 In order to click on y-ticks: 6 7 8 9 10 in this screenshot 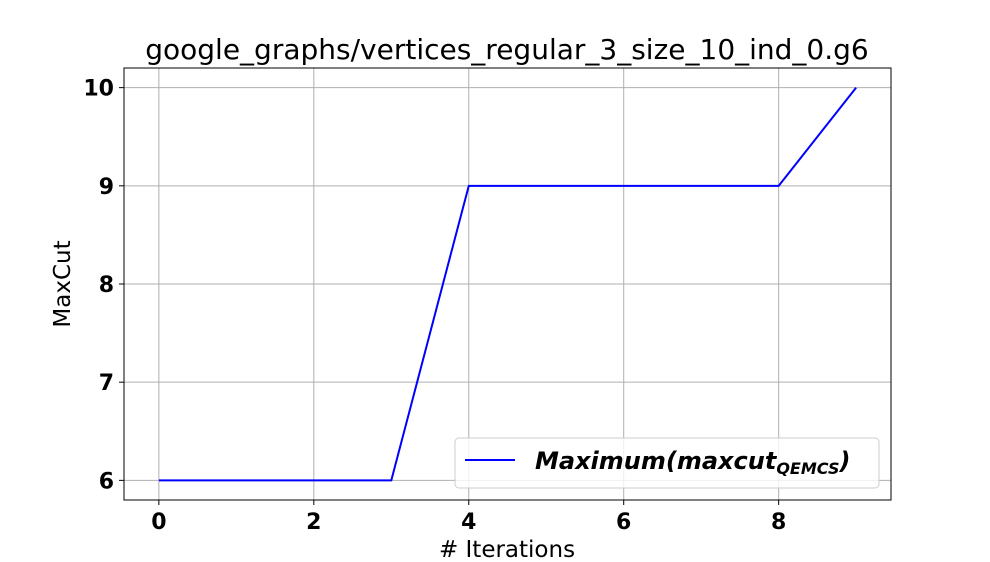, I will do `click(103, 285)`.